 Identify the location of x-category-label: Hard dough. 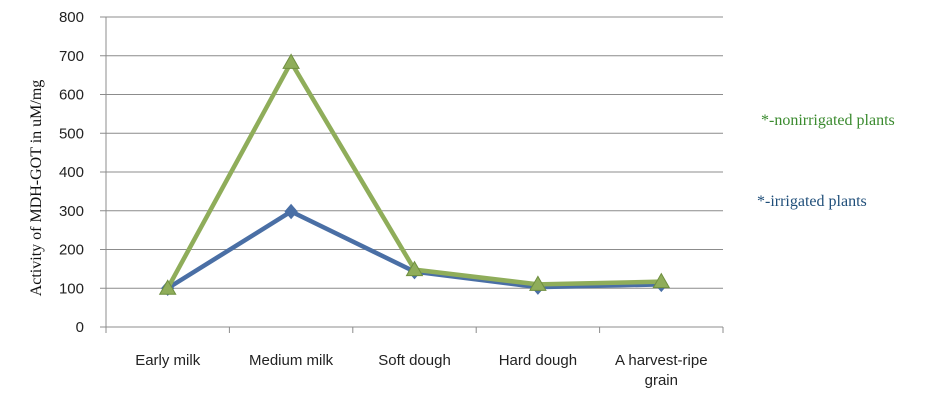
(538, 360).